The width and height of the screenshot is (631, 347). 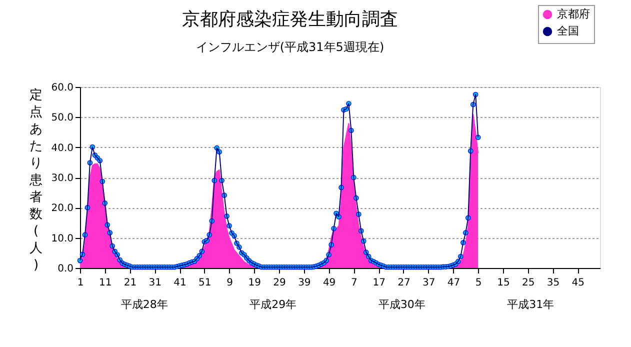 I want to click on y-tick-label: 0.0, so click(x=66, y=269).